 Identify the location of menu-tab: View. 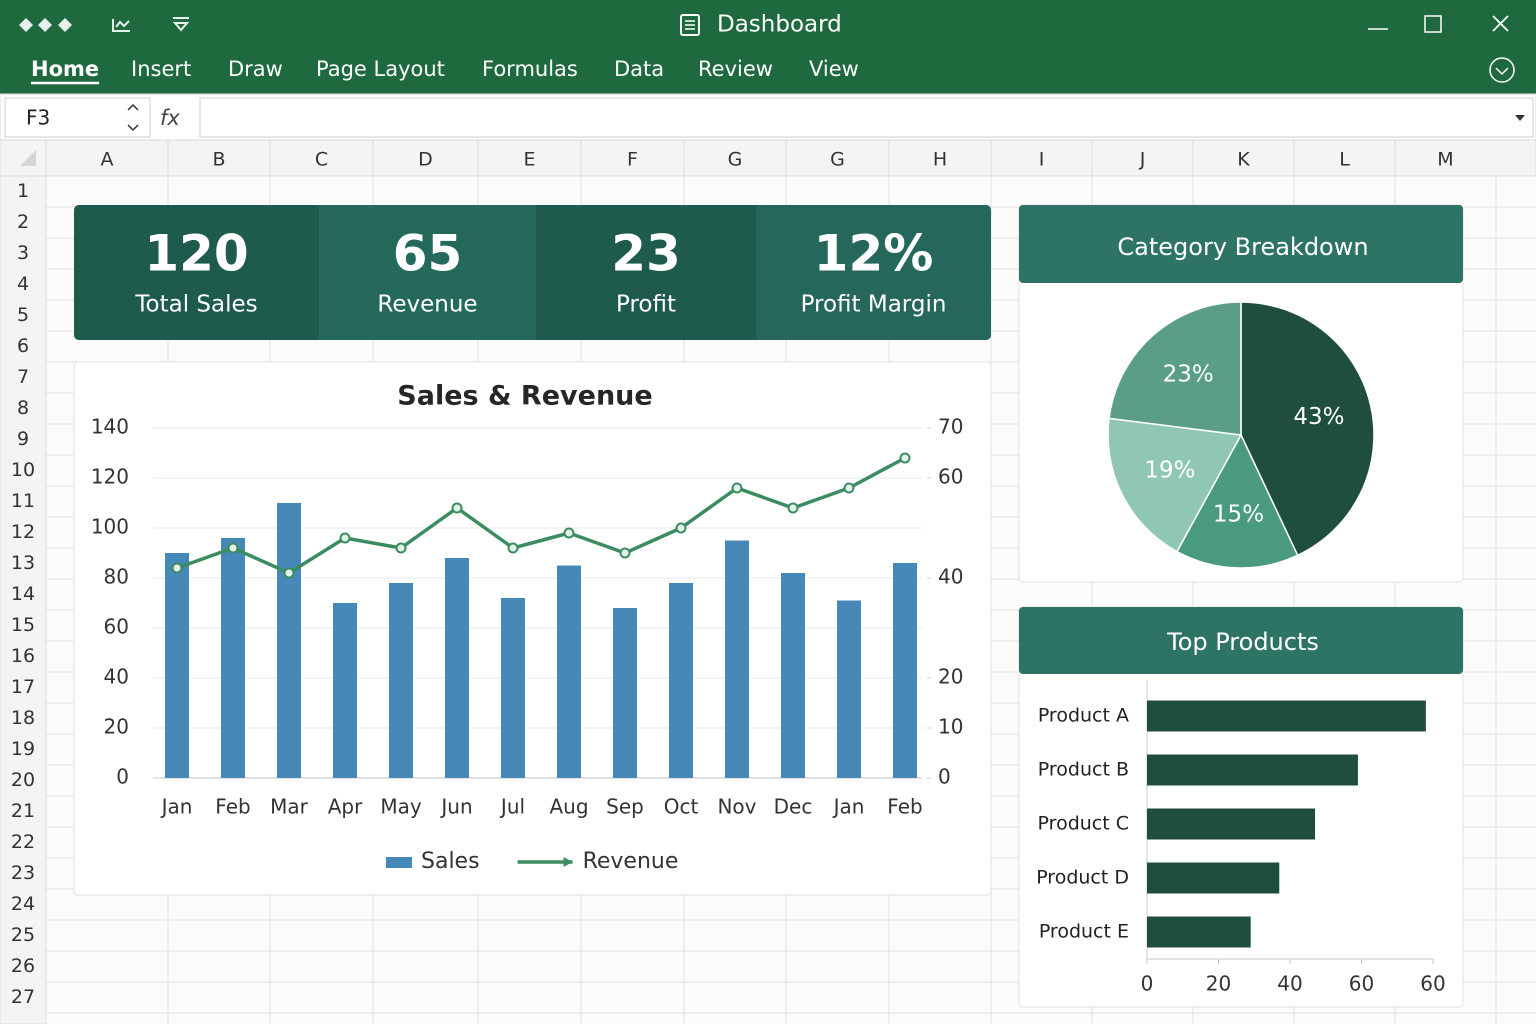
(834, 69).